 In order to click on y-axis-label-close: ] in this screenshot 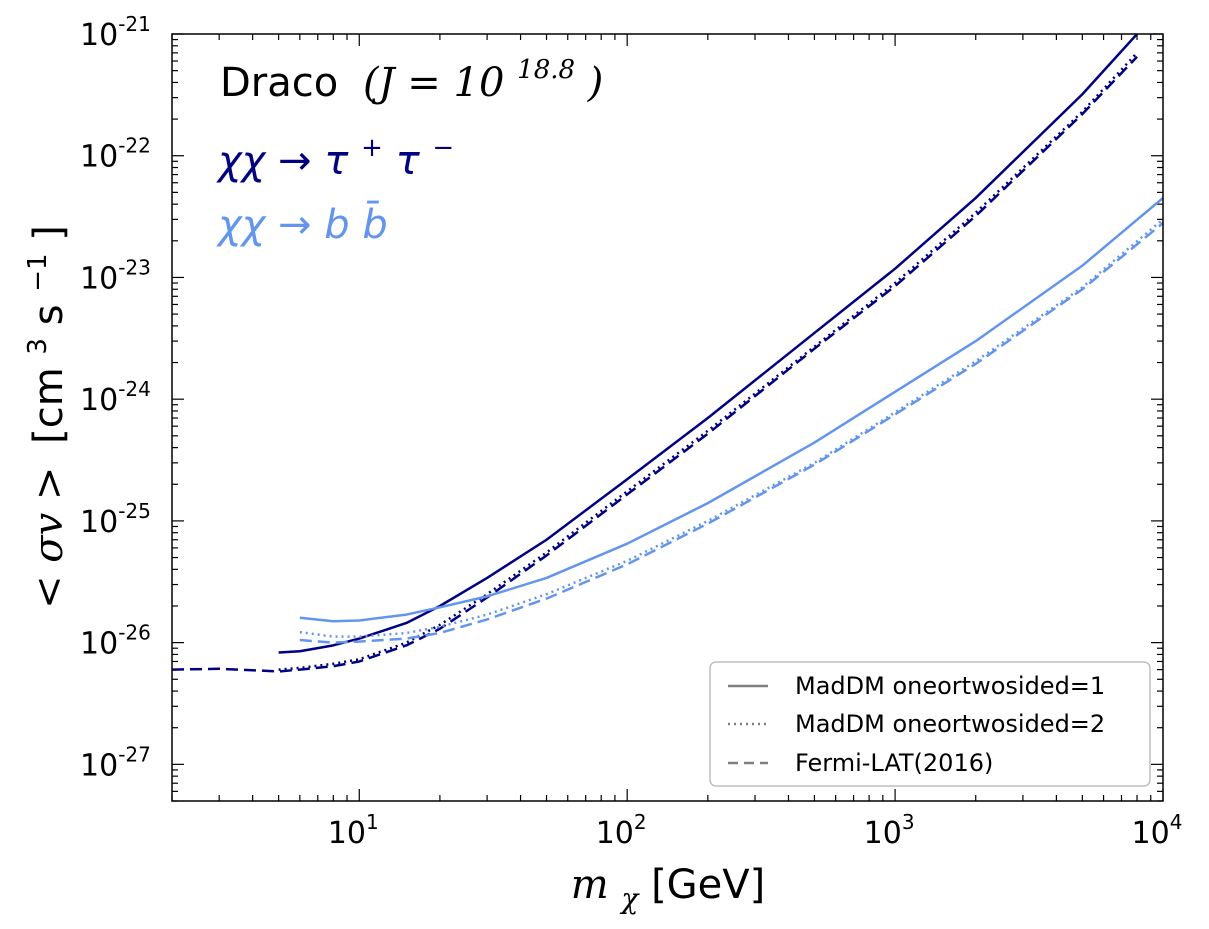, I will do `click(49, 233)`.